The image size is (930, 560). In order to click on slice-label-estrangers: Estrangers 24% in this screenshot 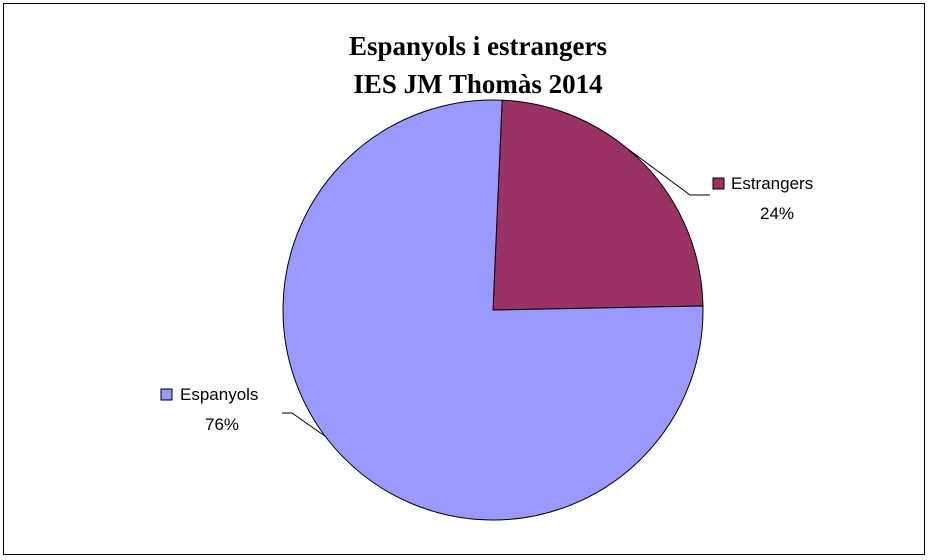, I will do `click(762, 198)`.